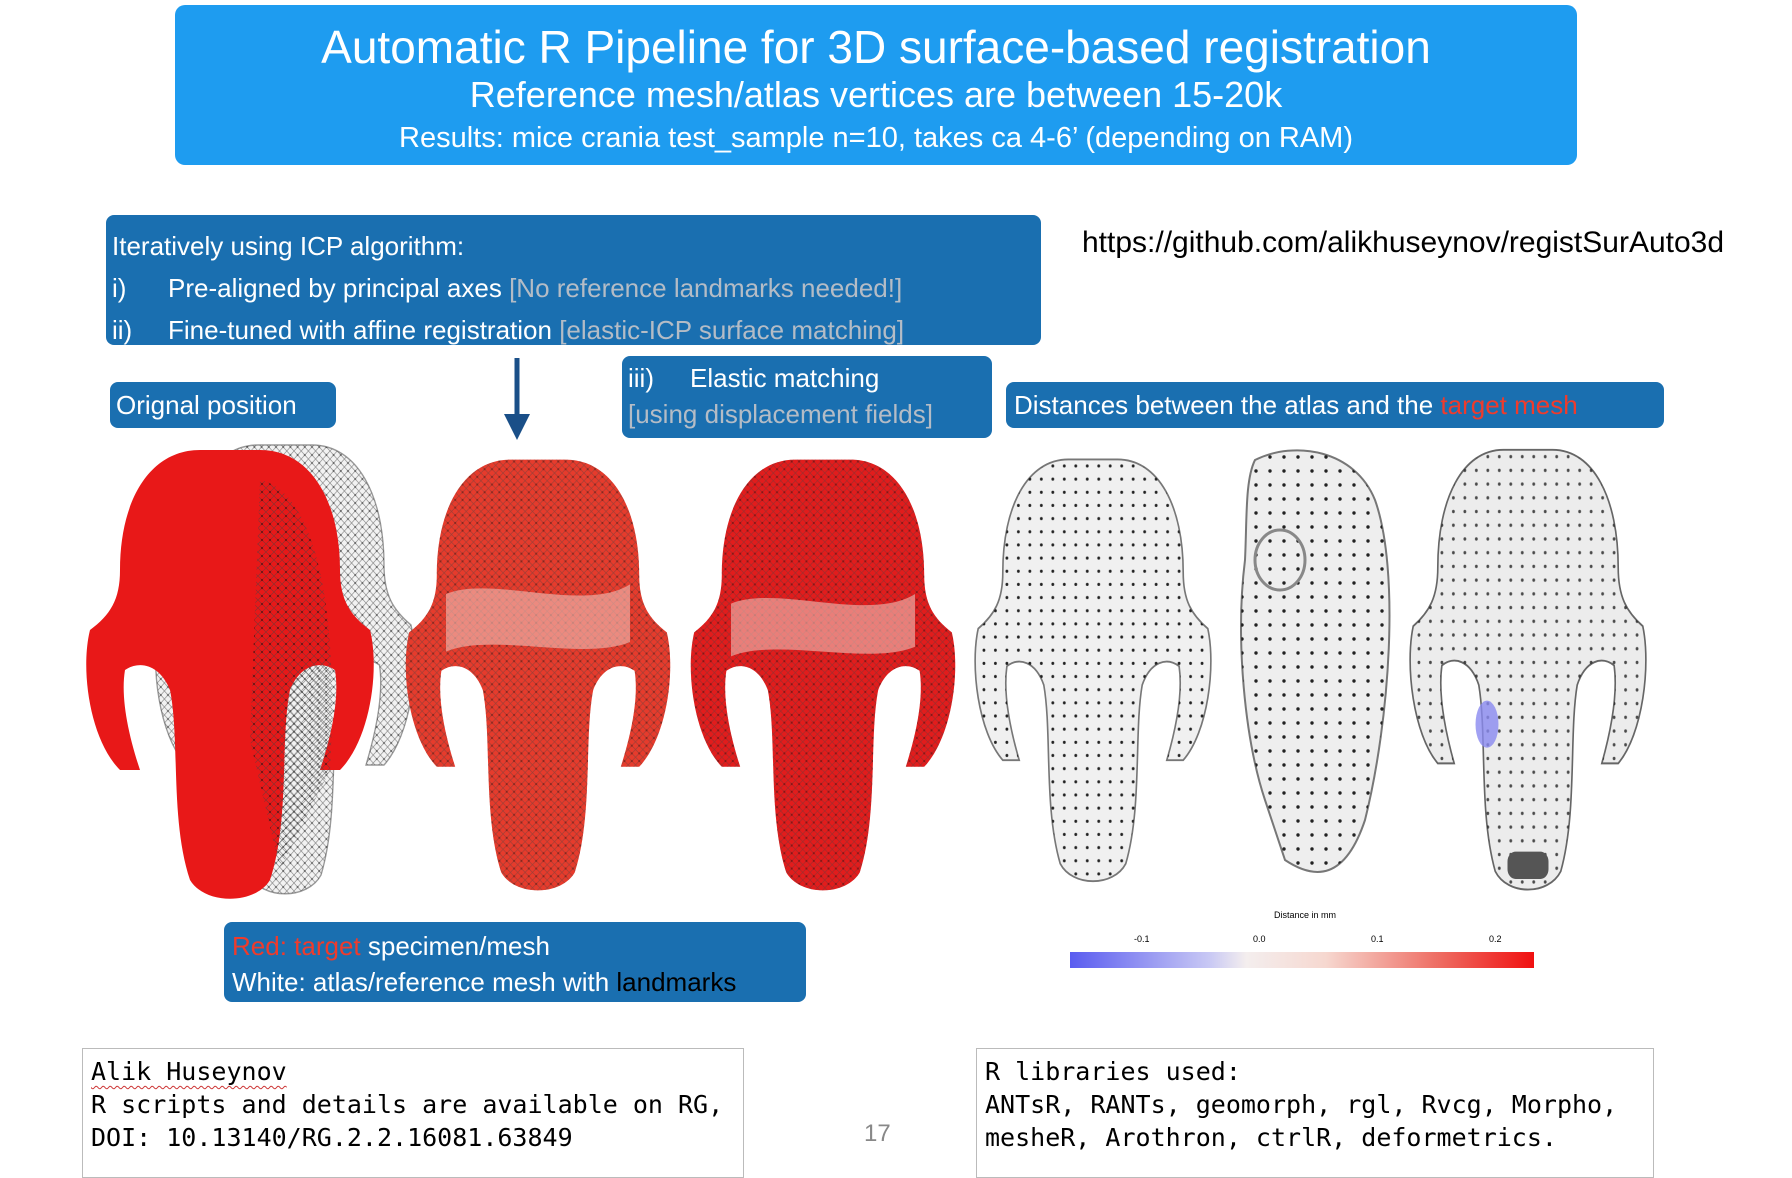 The width and height of the screenshot is (1792, 1178). What do you see at coordinates (1315, 661) in the screenshot?
I see `skull-distance-lateral` at bounding box center [1315, 661].